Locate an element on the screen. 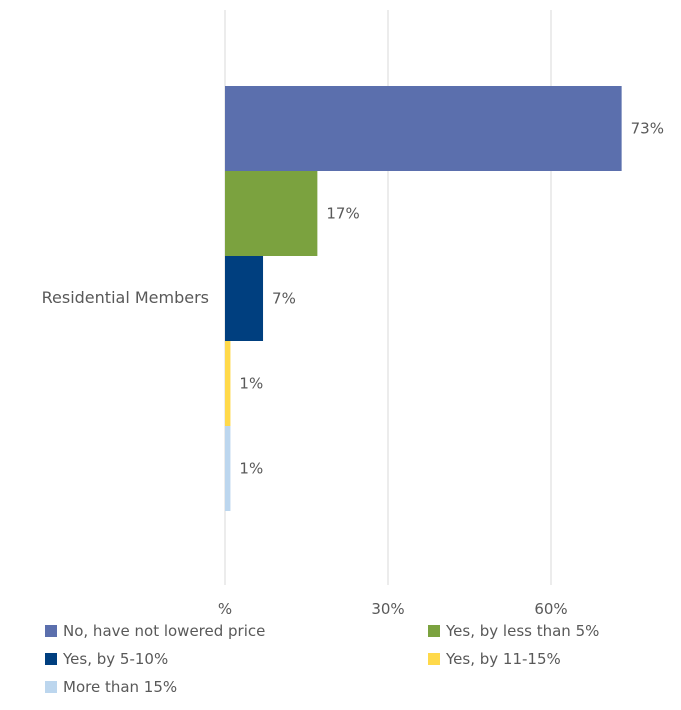 The image size is (681, 710). legend-item-no-lower: No, have not lowered price is located at coordinates (155, 631).